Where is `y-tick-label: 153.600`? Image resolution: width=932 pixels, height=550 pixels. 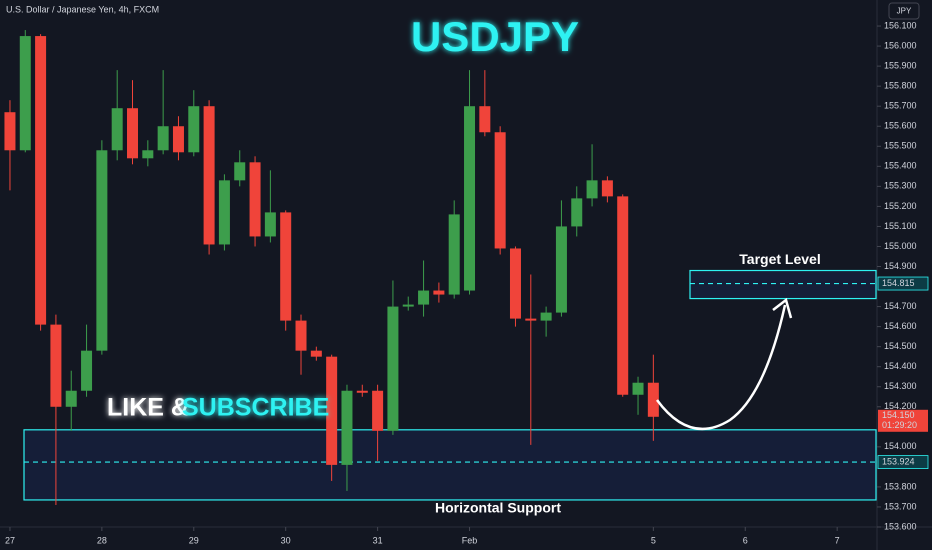
y-tick-label: 153.600 is located at coordinates (900, 526).